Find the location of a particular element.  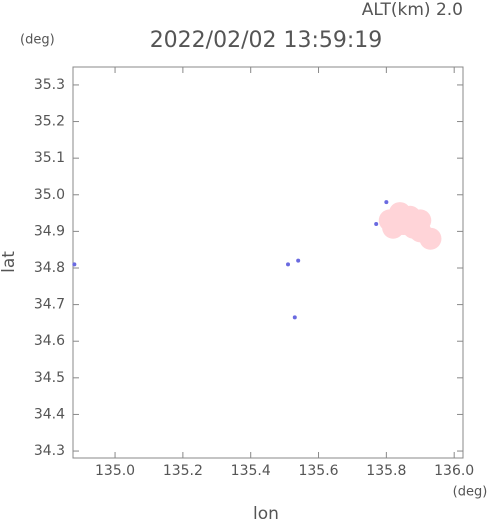

x-tick-label: 135.6 is located at coordinates (318, 471).